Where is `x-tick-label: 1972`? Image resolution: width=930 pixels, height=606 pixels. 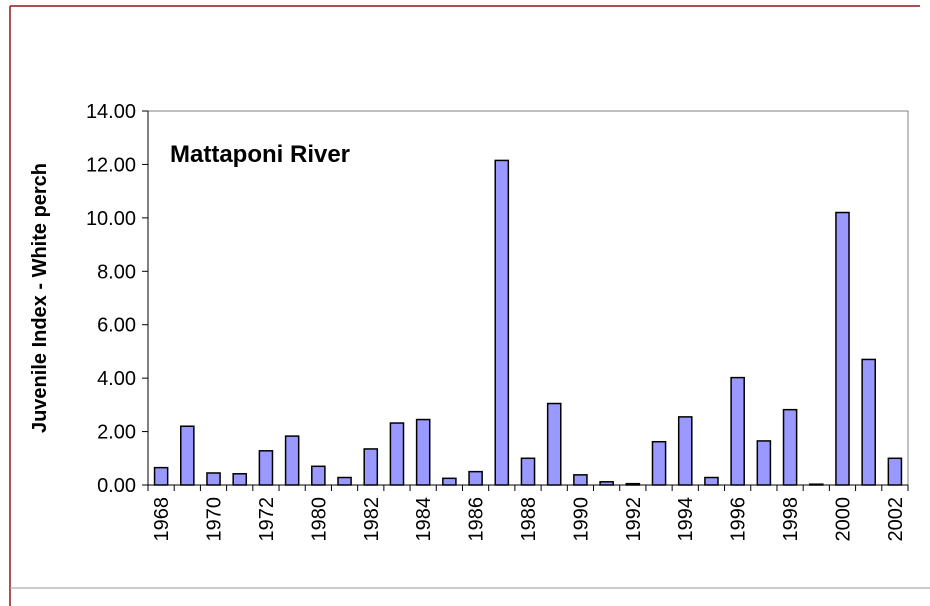 x-tick-label: 1972 is located at coordinates (267, 519).